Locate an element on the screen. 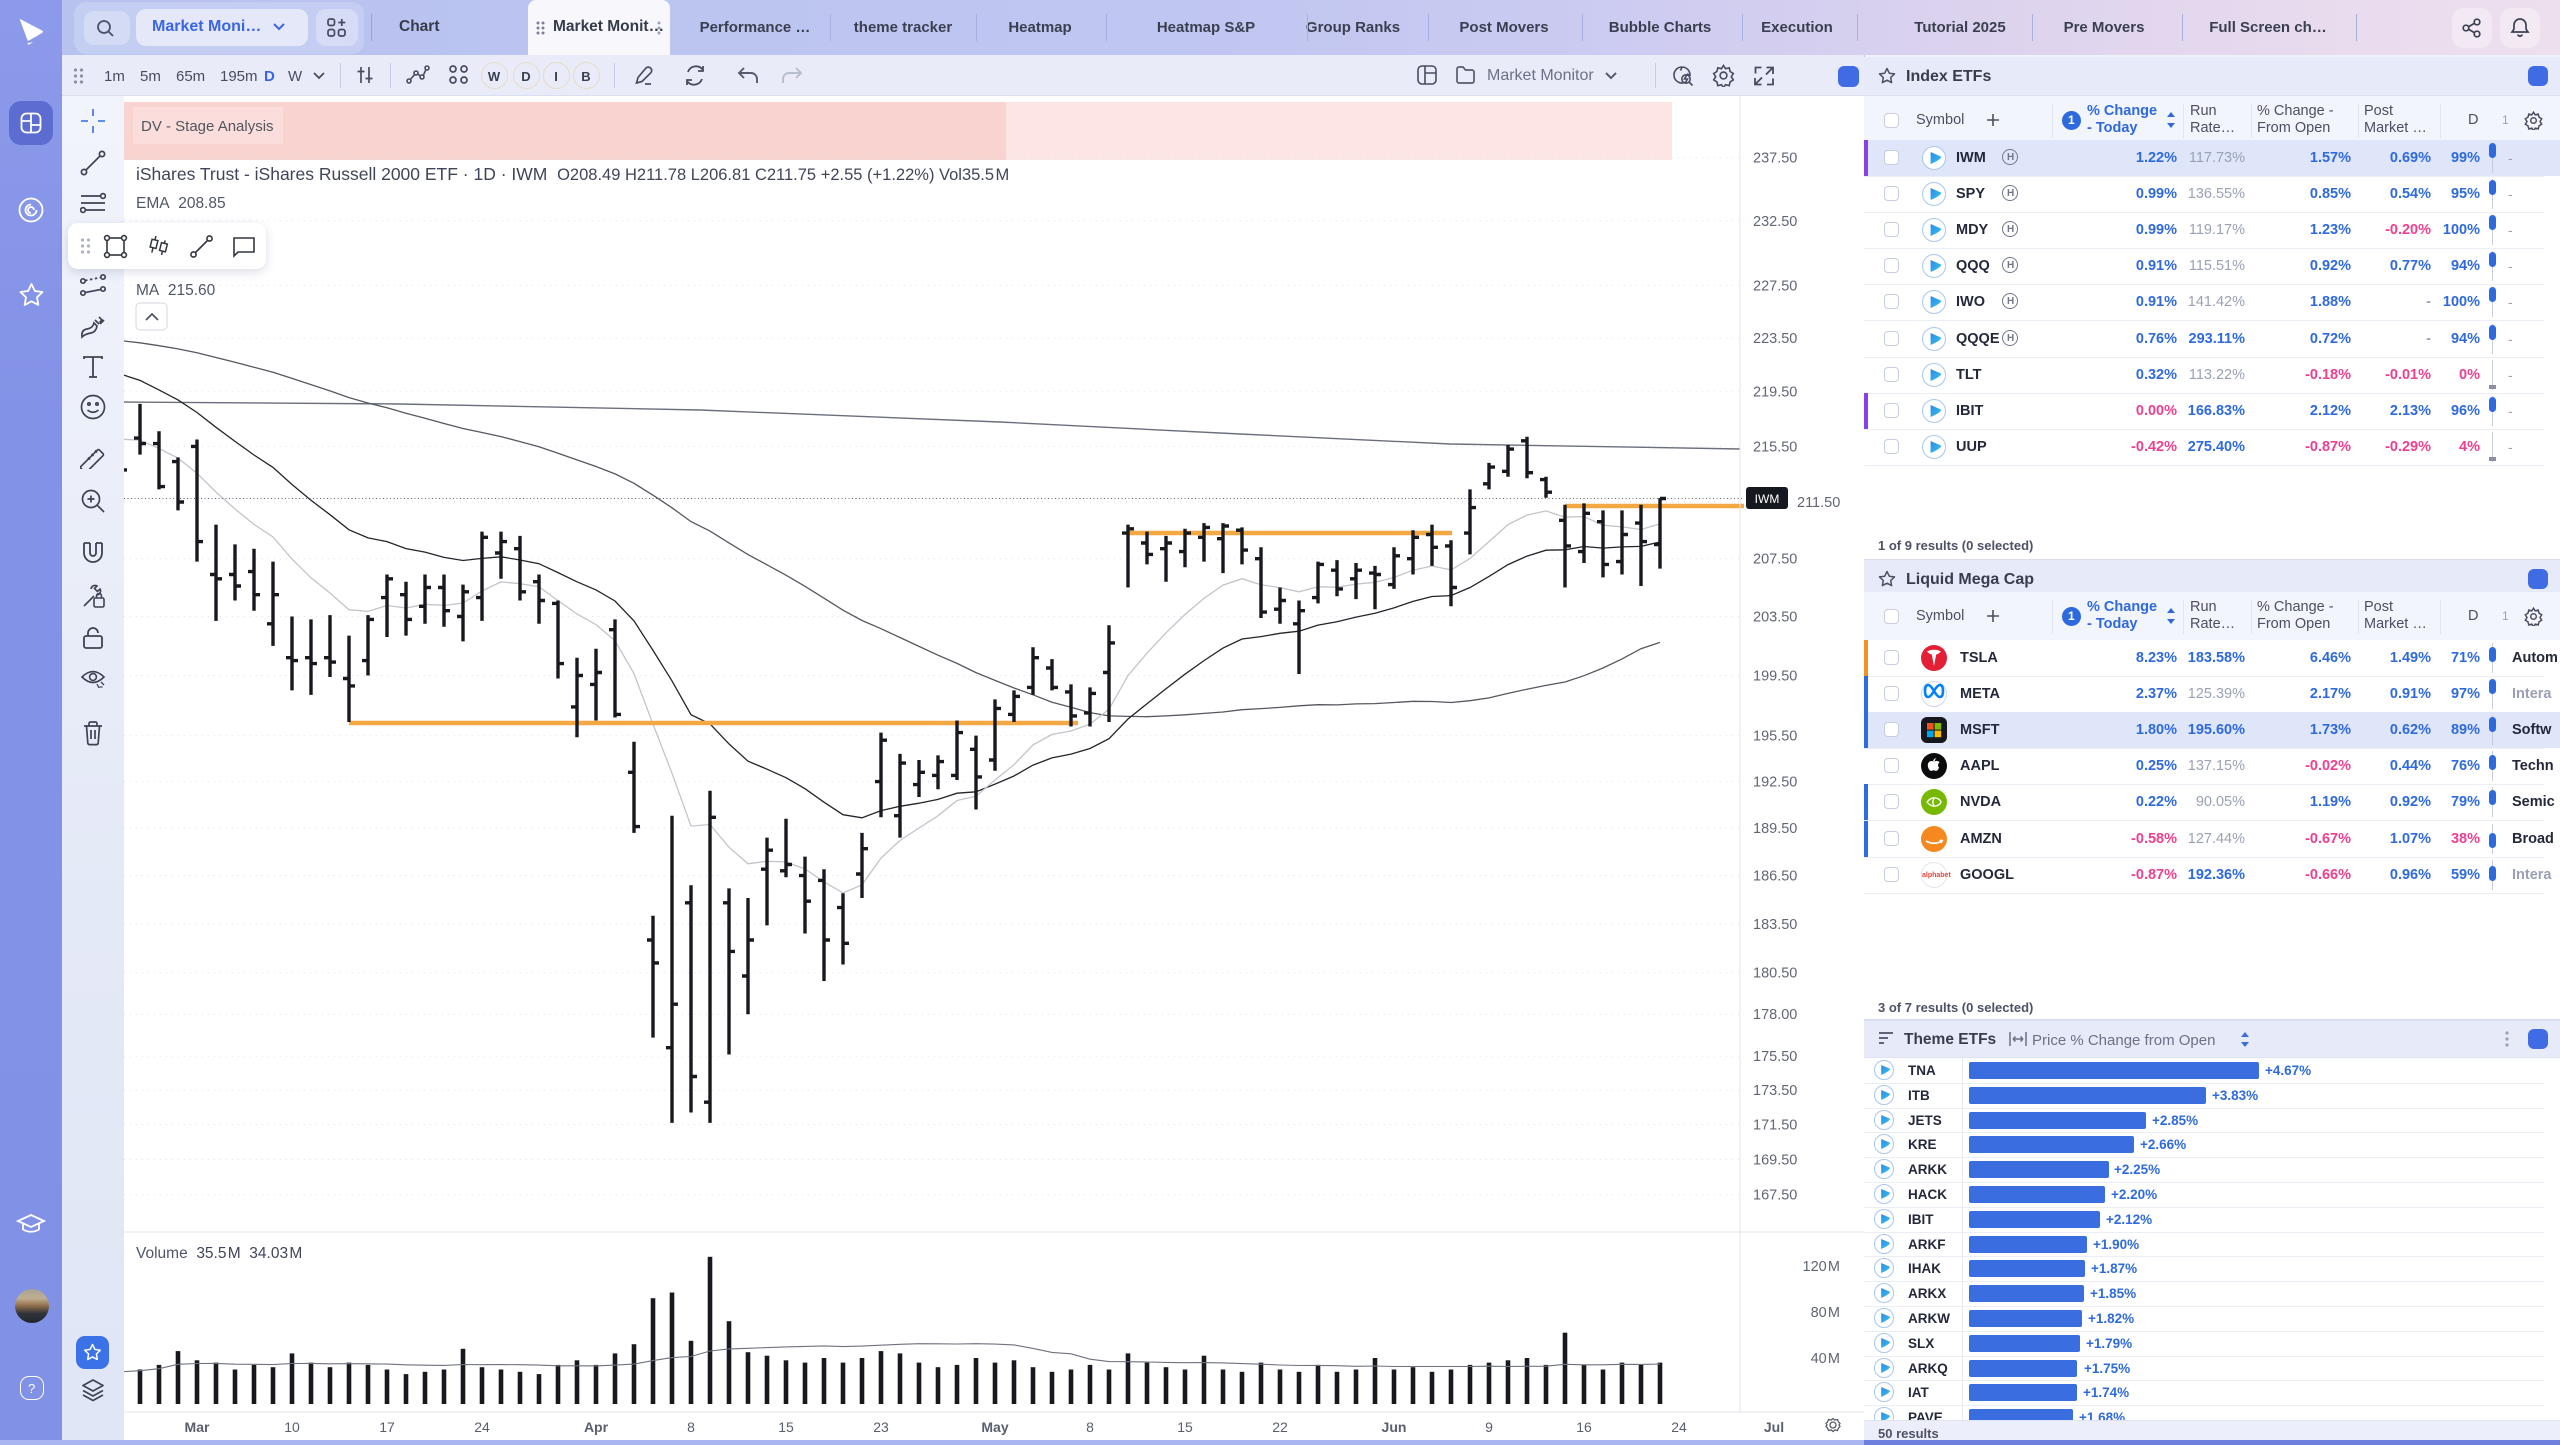 The height and width of the screenshot is (1445, 2560). svg-text: Mar is located at coordinates (197, 1427).